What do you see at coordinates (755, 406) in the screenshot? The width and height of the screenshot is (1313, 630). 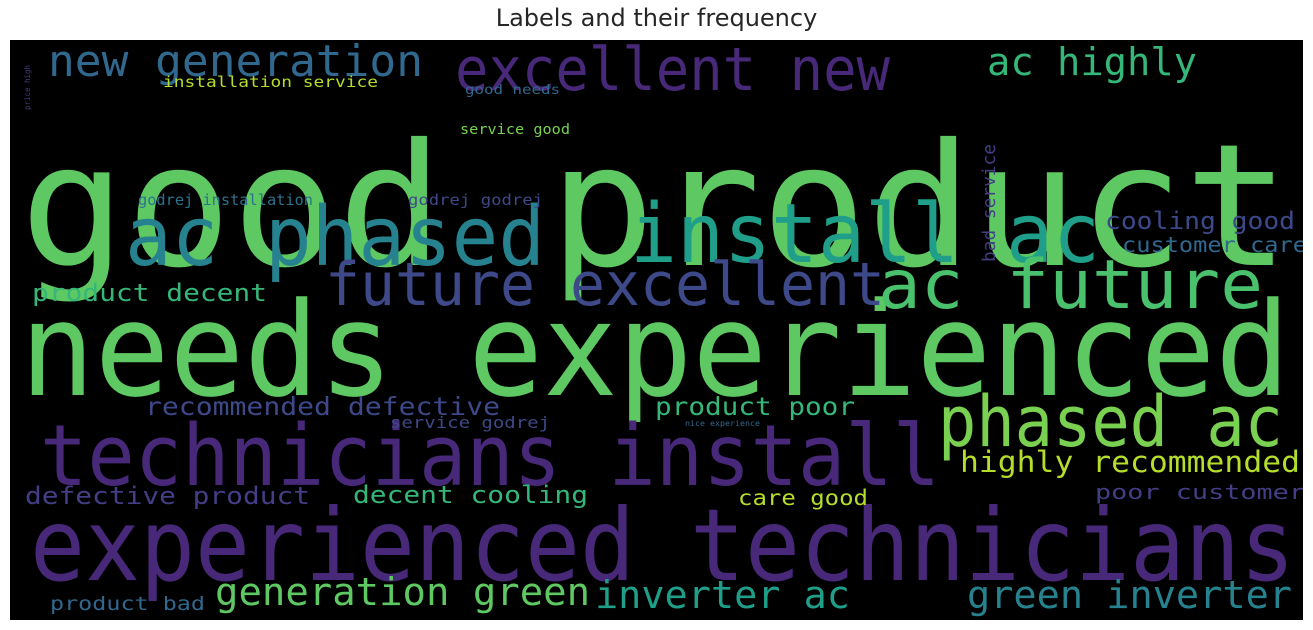 I see `word-product-poor: product poor` at bounding box center [755, 406].